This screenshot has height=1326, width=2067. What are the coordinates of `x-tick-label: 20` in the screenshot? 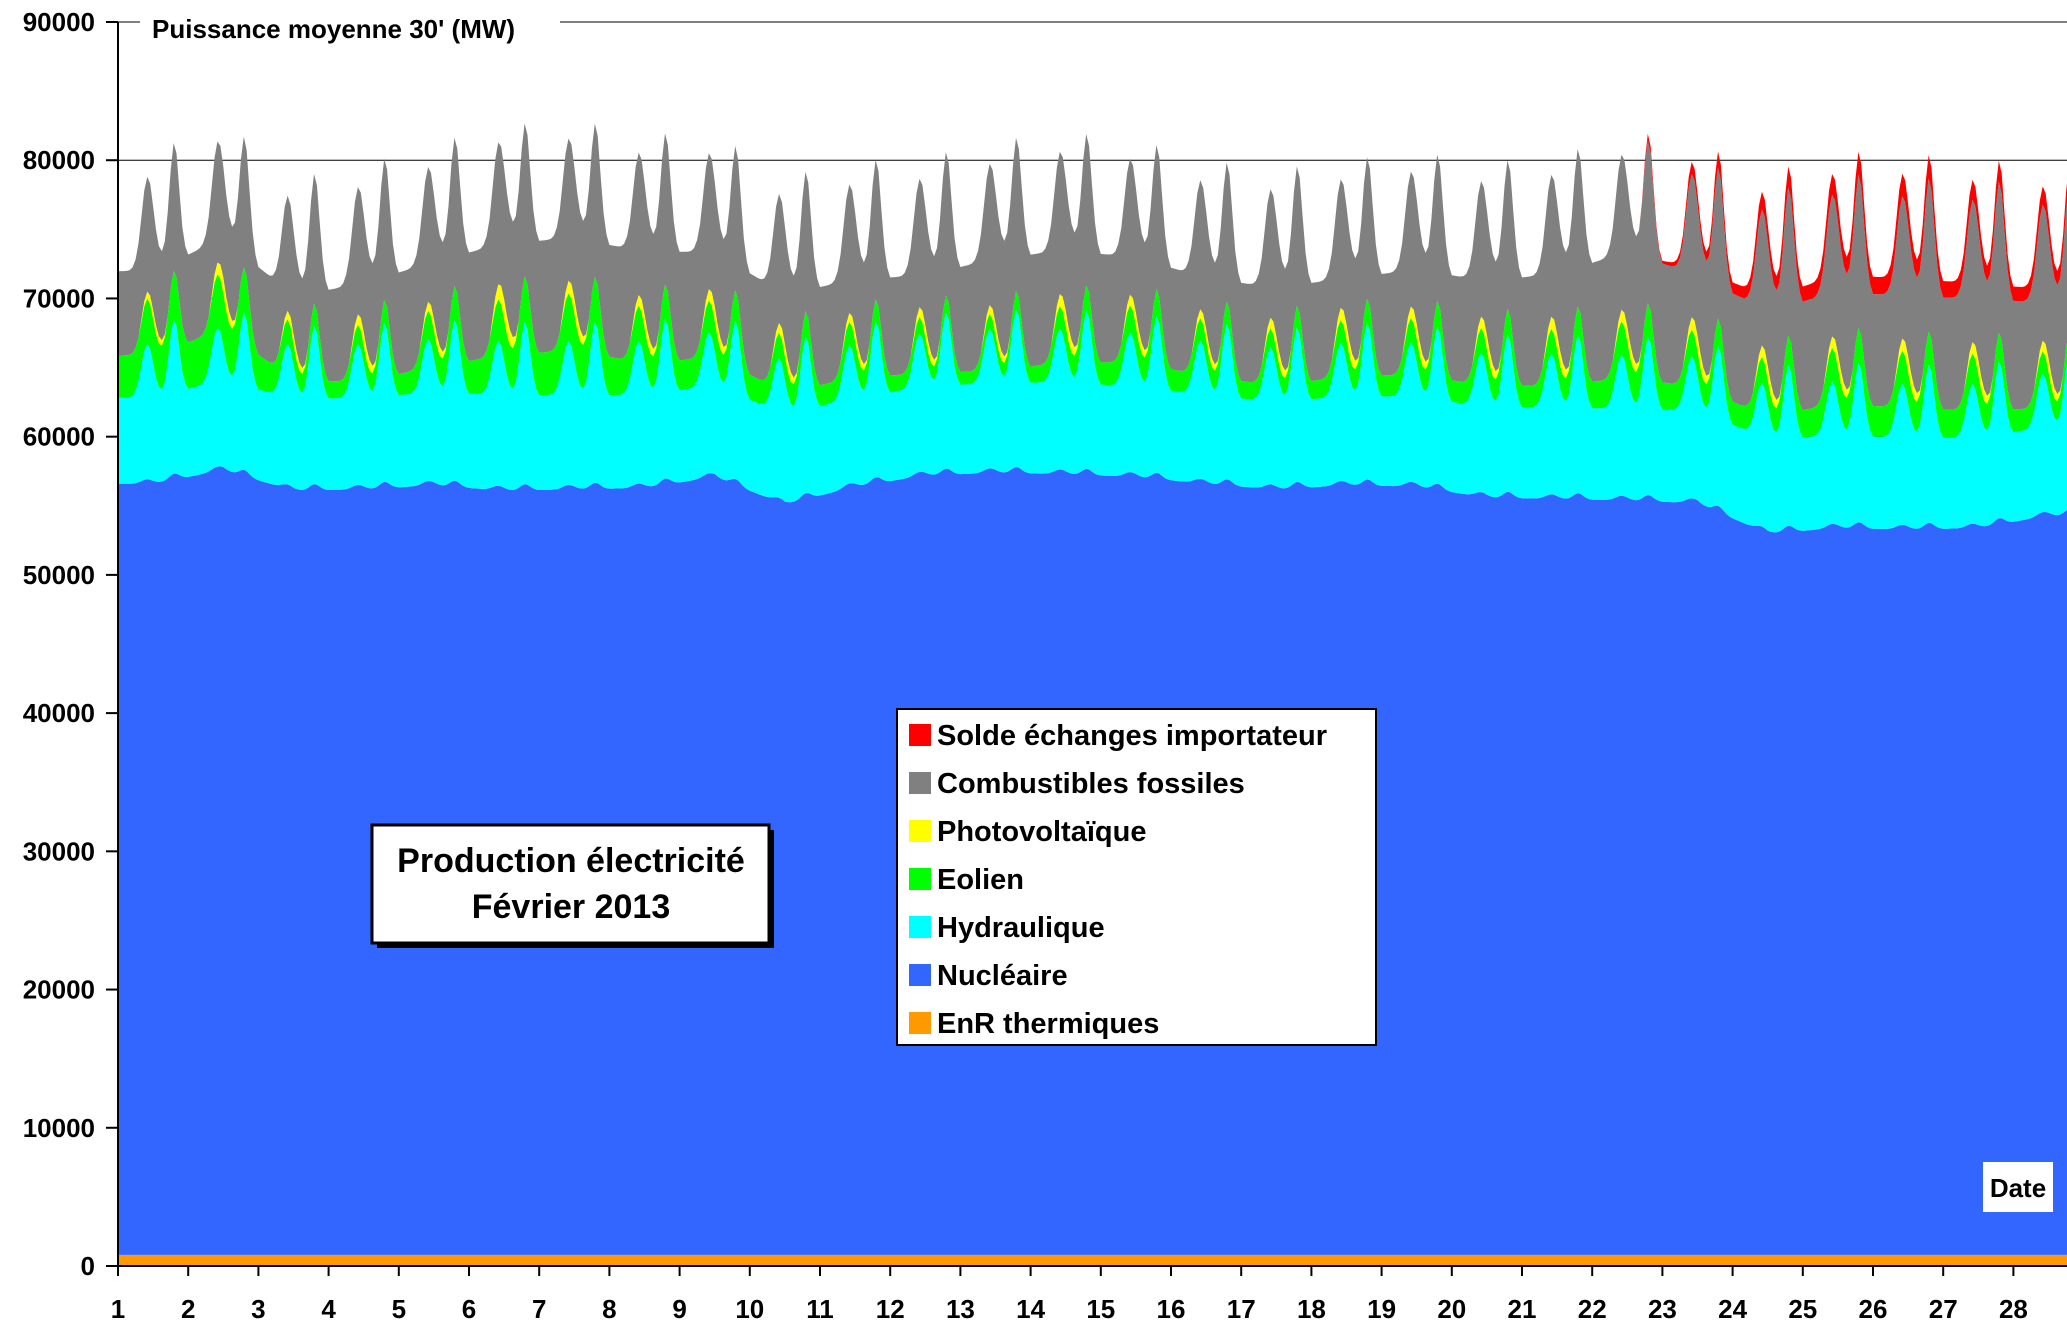 It's located at (1451, 1309).